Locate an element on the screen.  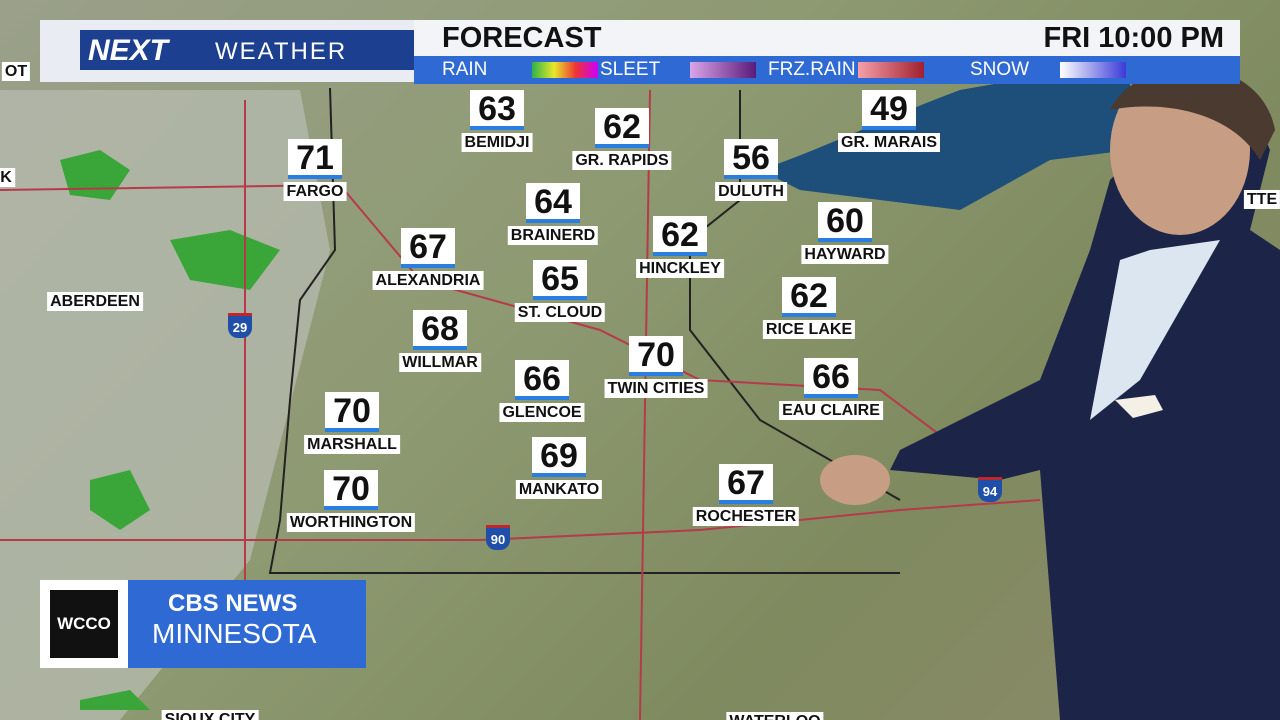
city-name: GLENCOE is located at coordinates (542, 412).